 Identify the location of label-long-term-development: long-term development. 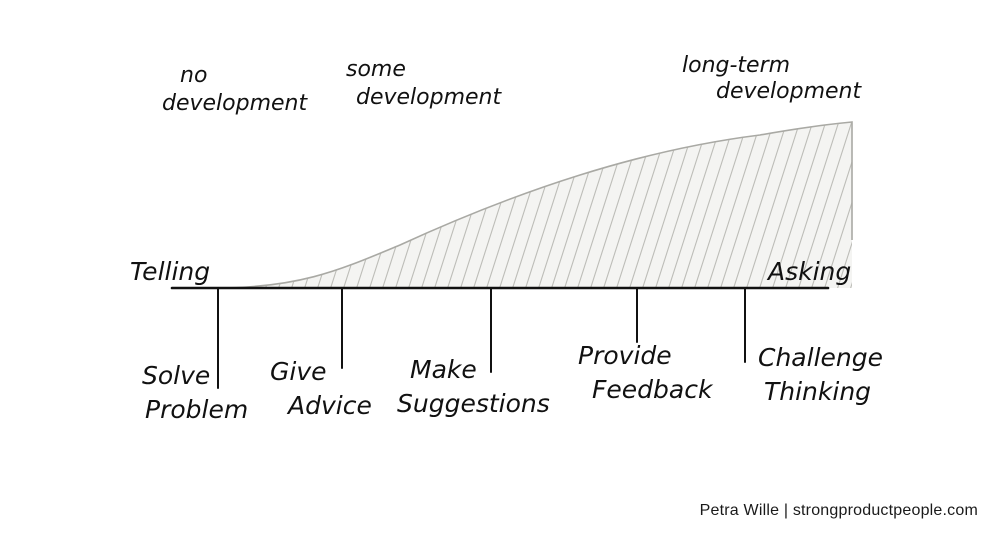
(772, 78).